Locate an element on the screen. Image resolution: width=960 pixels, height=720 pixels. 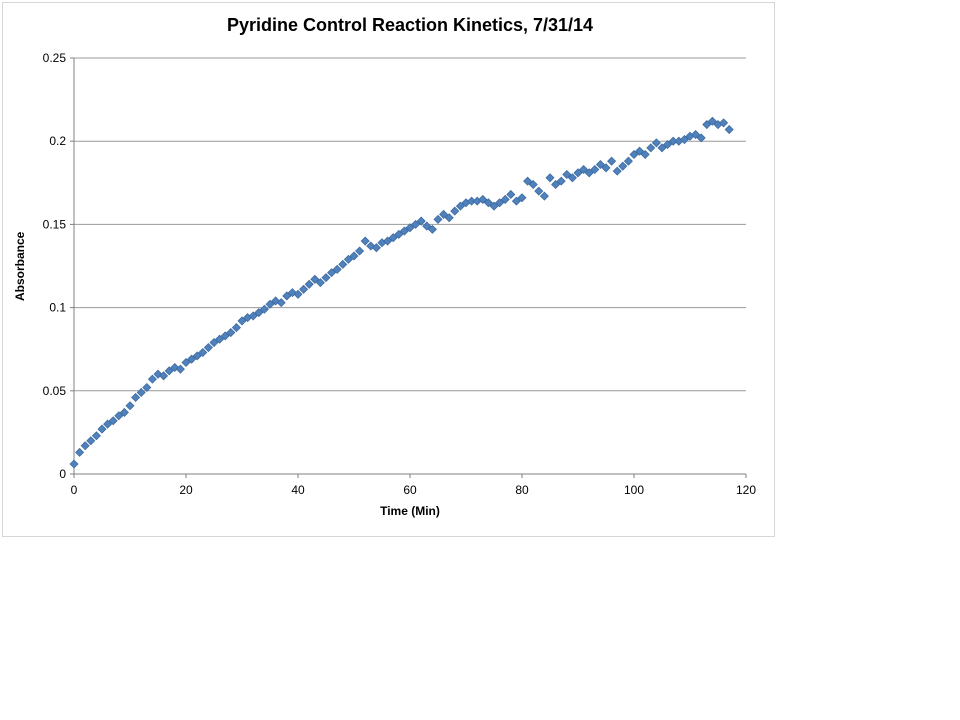
x-tick-label: 40 is located at coordinates (298, 490).